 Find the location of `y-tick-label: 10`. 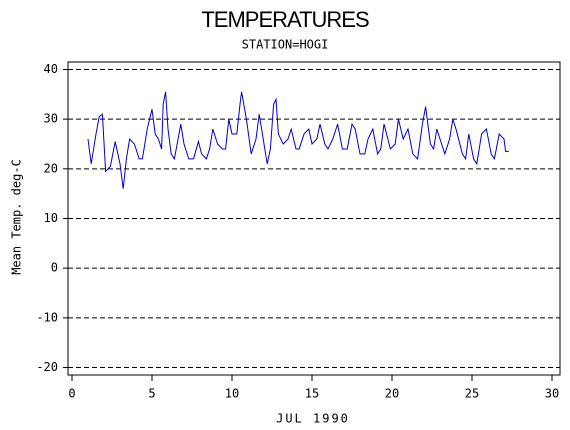

y-tick-label: 10 is located at coordinates (51, 218).